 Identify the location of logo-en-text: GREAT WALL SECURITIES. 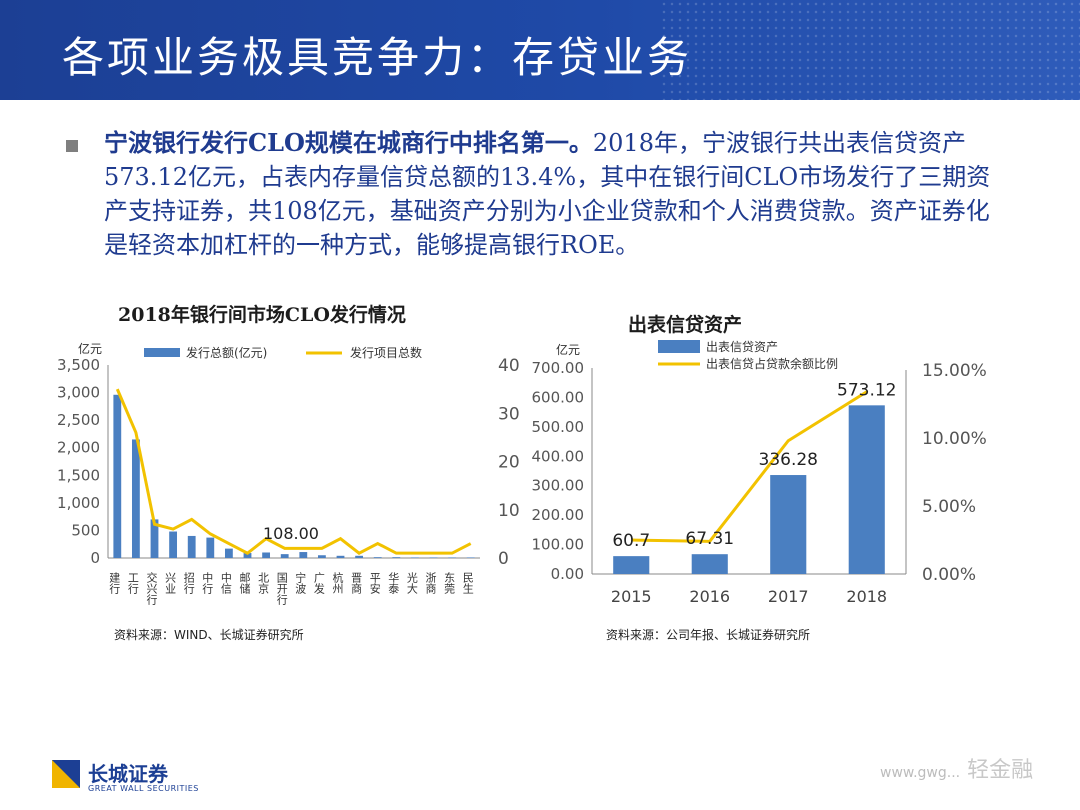
(143, 788).